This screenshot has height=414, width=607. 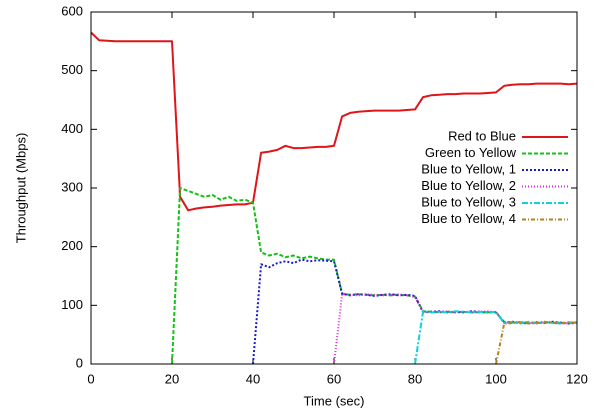 What do you see at coordinates (415, 378) in the screenshot?
I see `x-tick-label: 80` at bounding box center [415, 378].